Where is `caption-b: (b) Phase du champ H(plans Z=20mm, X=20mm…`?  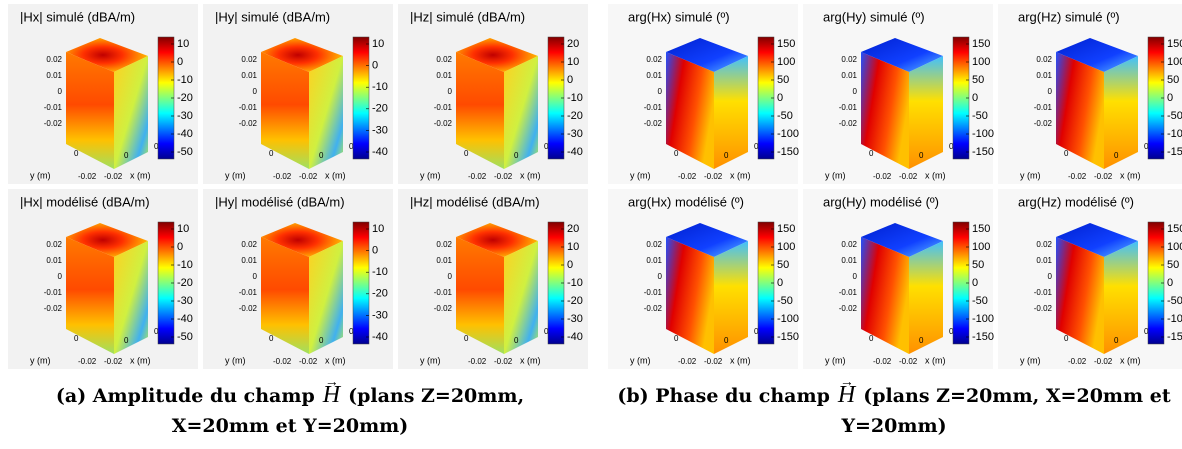
caption-b: (b) Phase du champ H(plans Z=20mm, X=20mm… is located at coordinates (894, 410).